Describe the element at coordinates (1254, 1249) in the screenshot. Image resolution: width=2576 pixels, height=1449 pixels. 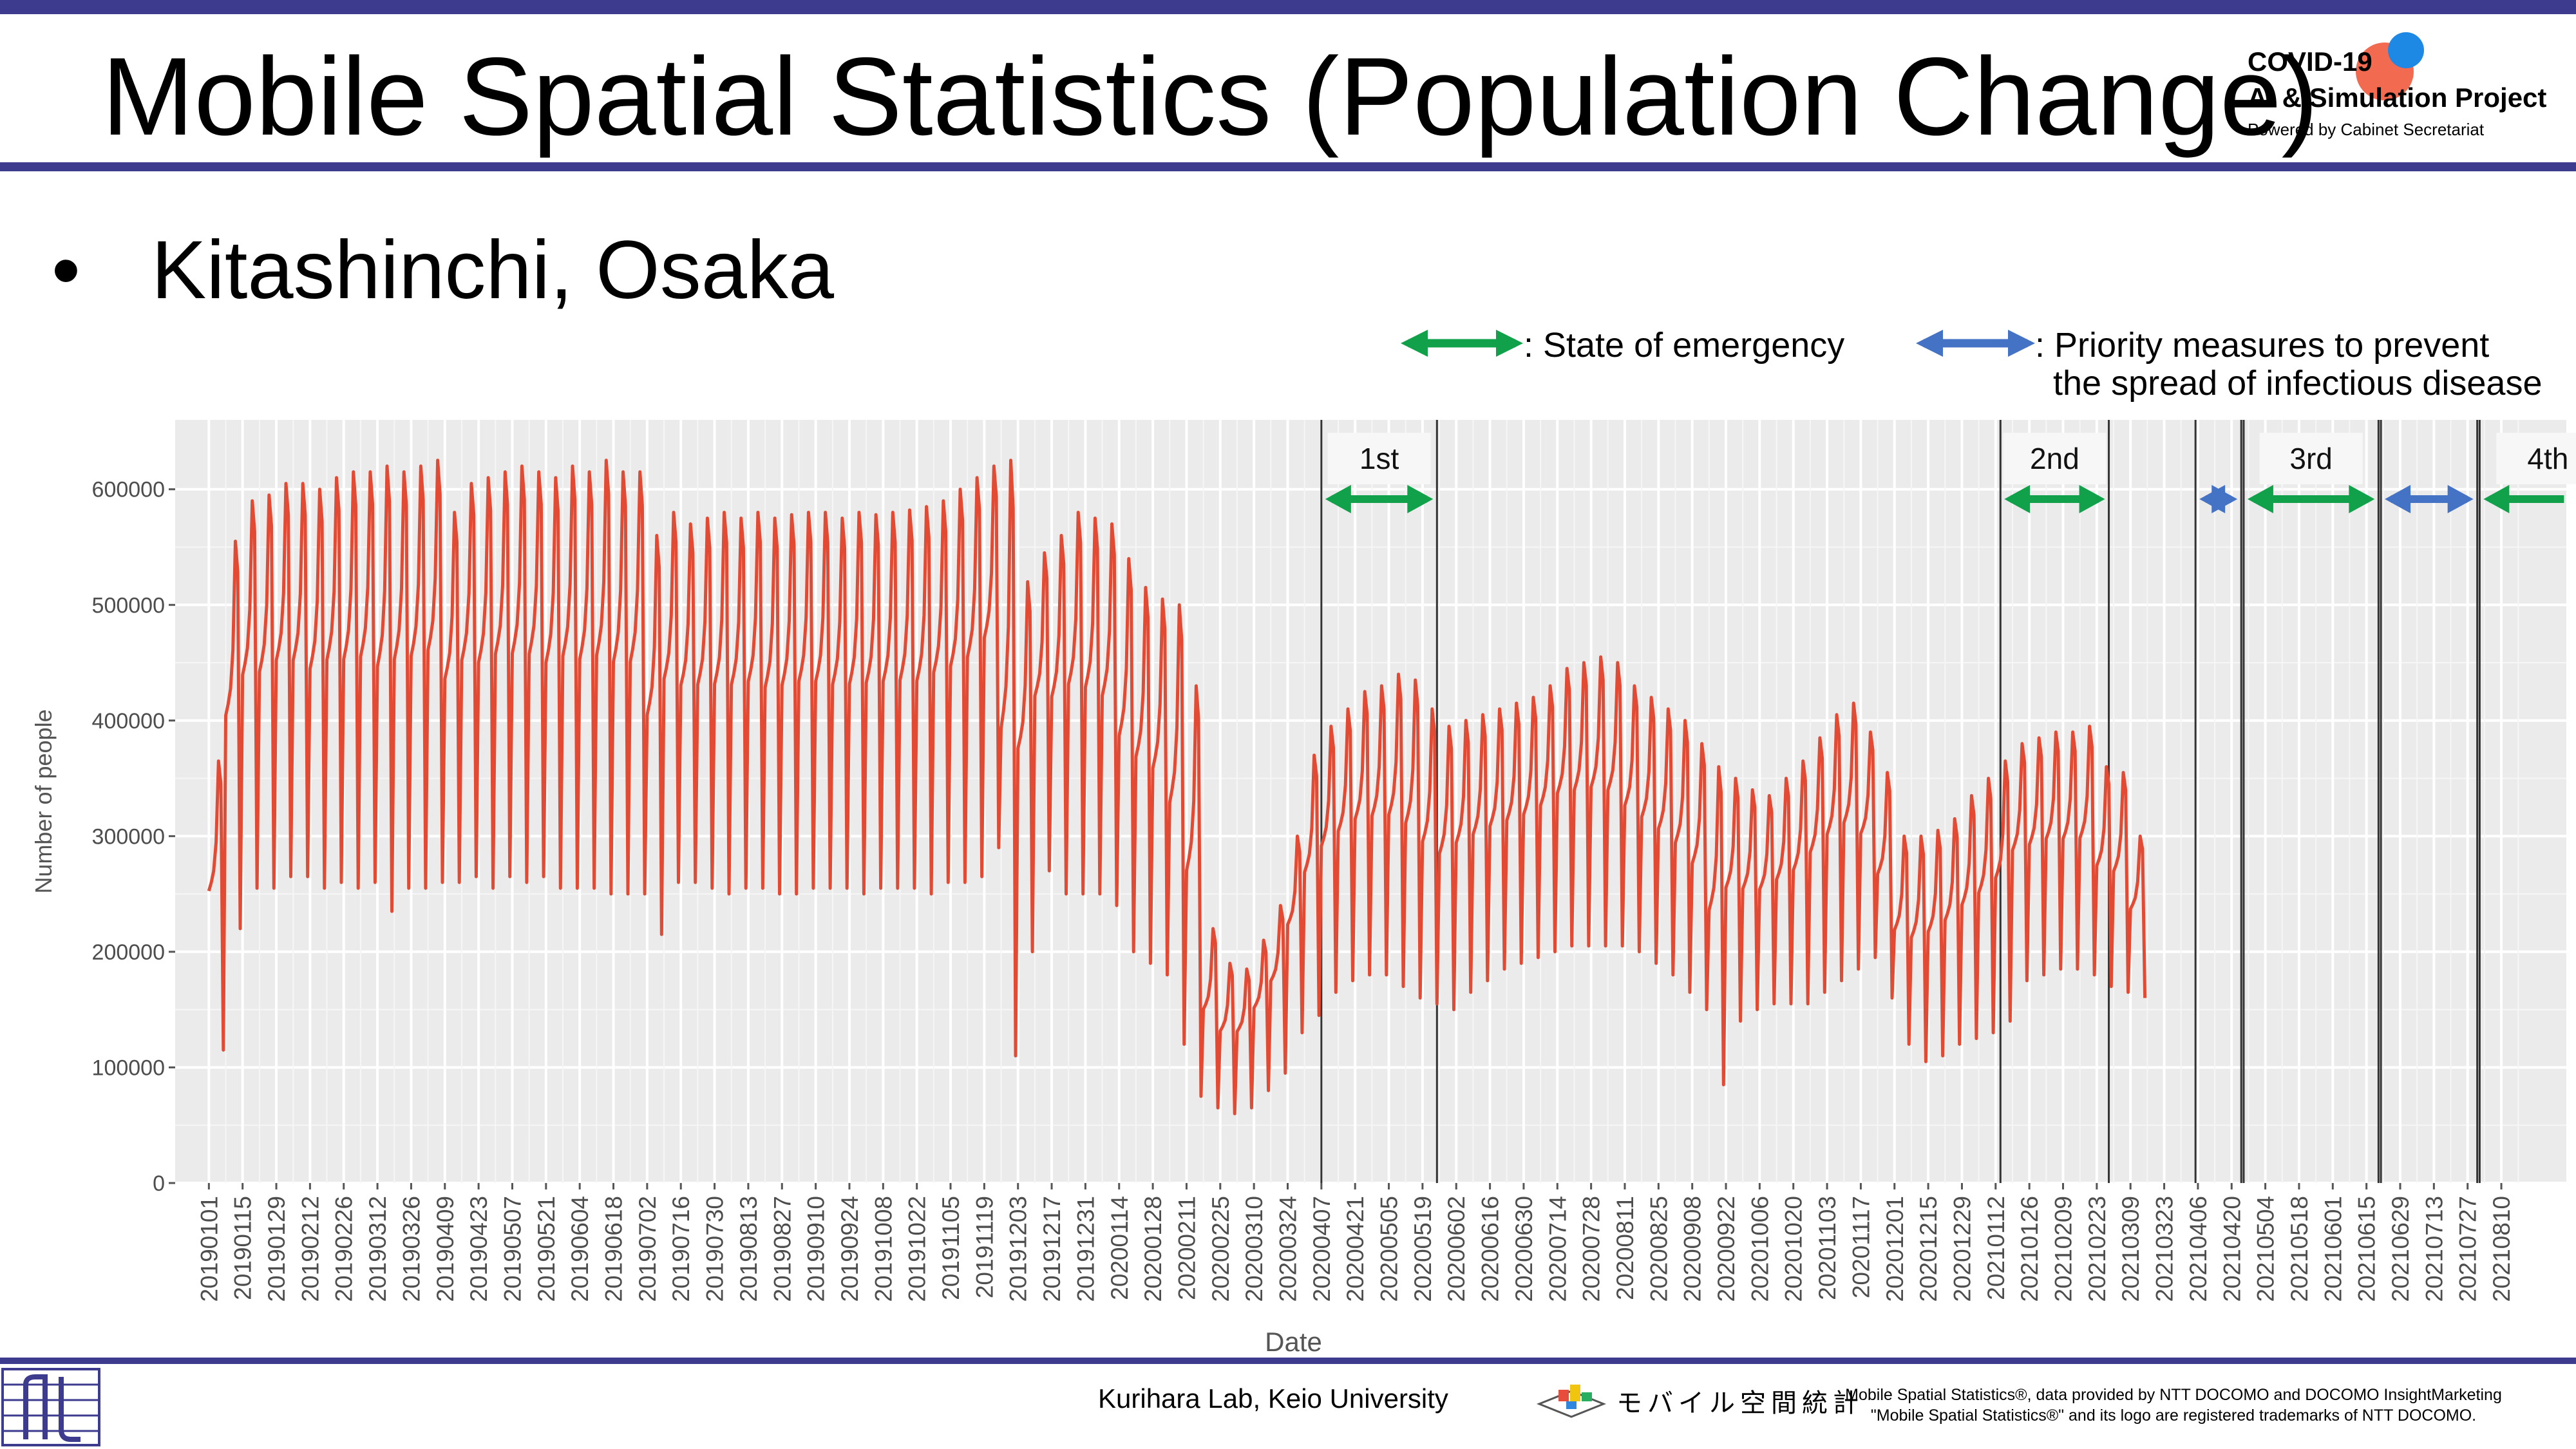
I see `x-tick-label: 20200310` at that location.